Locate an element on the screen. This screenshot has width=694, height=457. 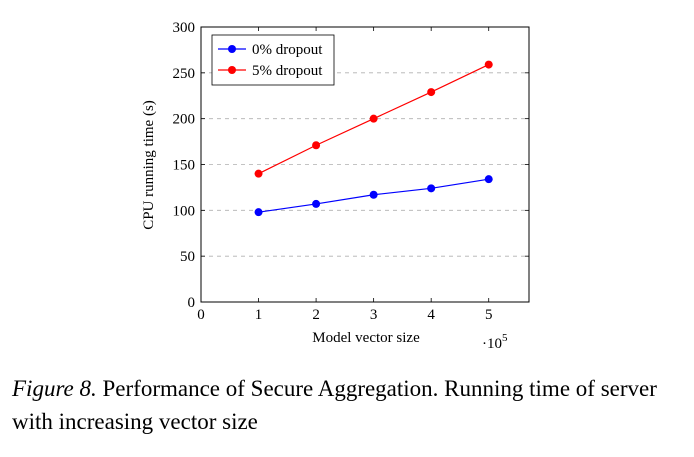
x-tick-label: 2 is located at coordinates (316, 315).